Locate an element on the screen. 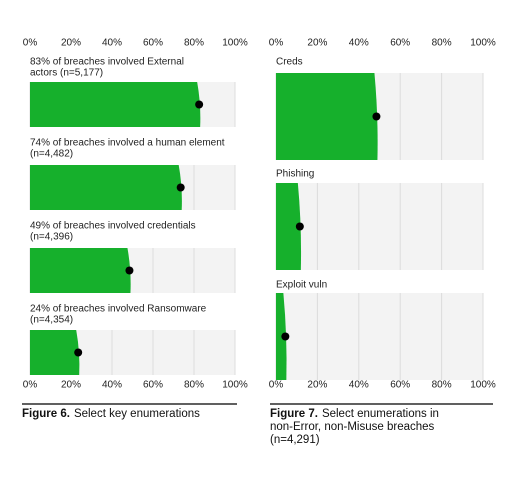 The image size is (511, 480). figure-label: Figure 7. is located at coordinates (294, 414).